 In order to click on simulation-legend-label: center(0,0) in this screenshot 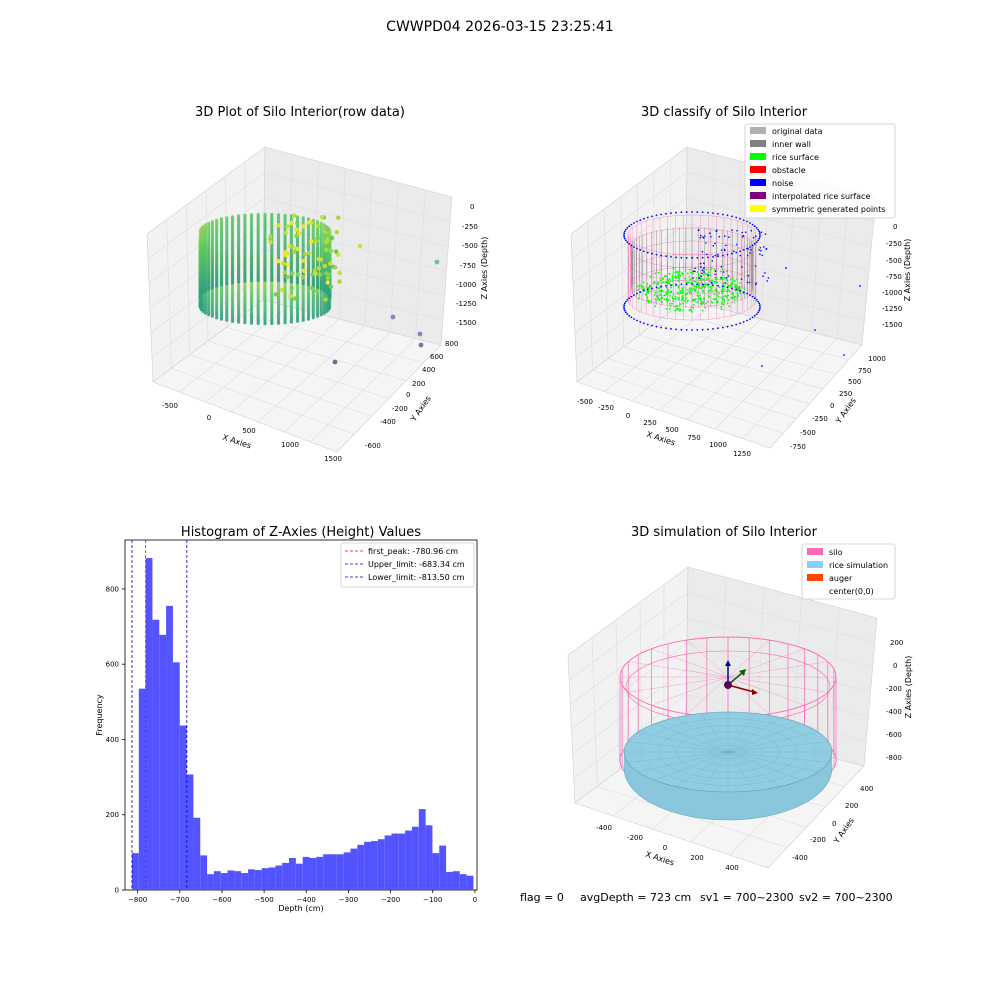, I will do `click(851, 591)`.